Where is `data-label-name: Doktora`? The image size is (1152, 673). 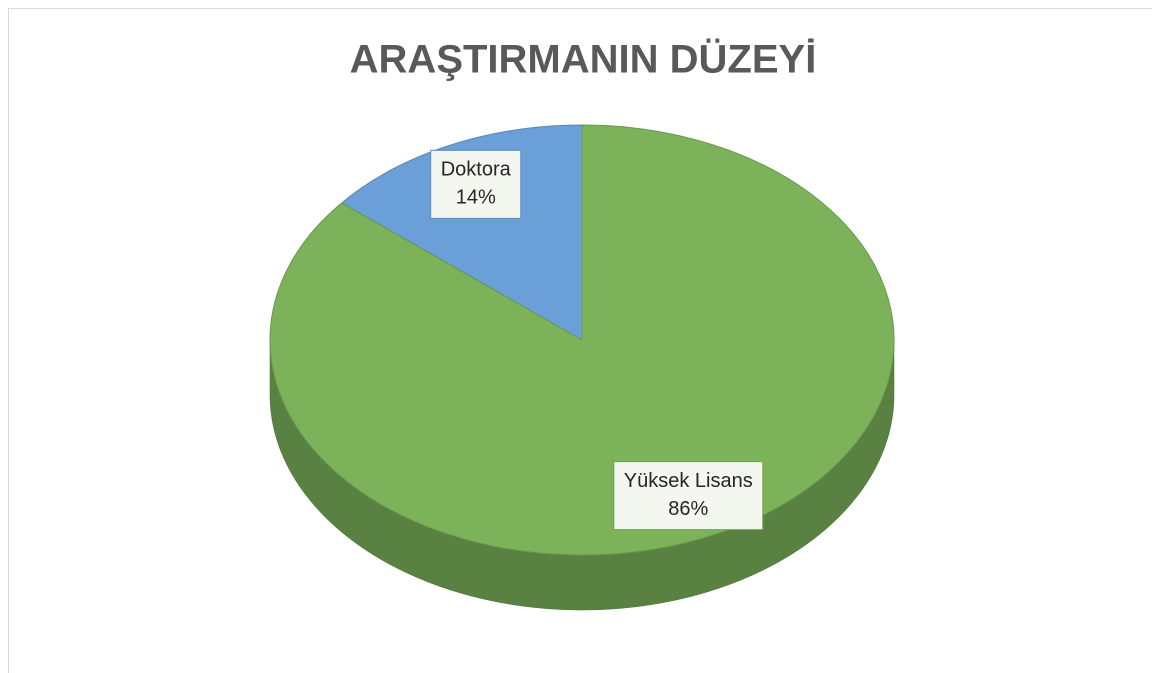
data-label-name: Doktora is located at coordinates (476, 170).